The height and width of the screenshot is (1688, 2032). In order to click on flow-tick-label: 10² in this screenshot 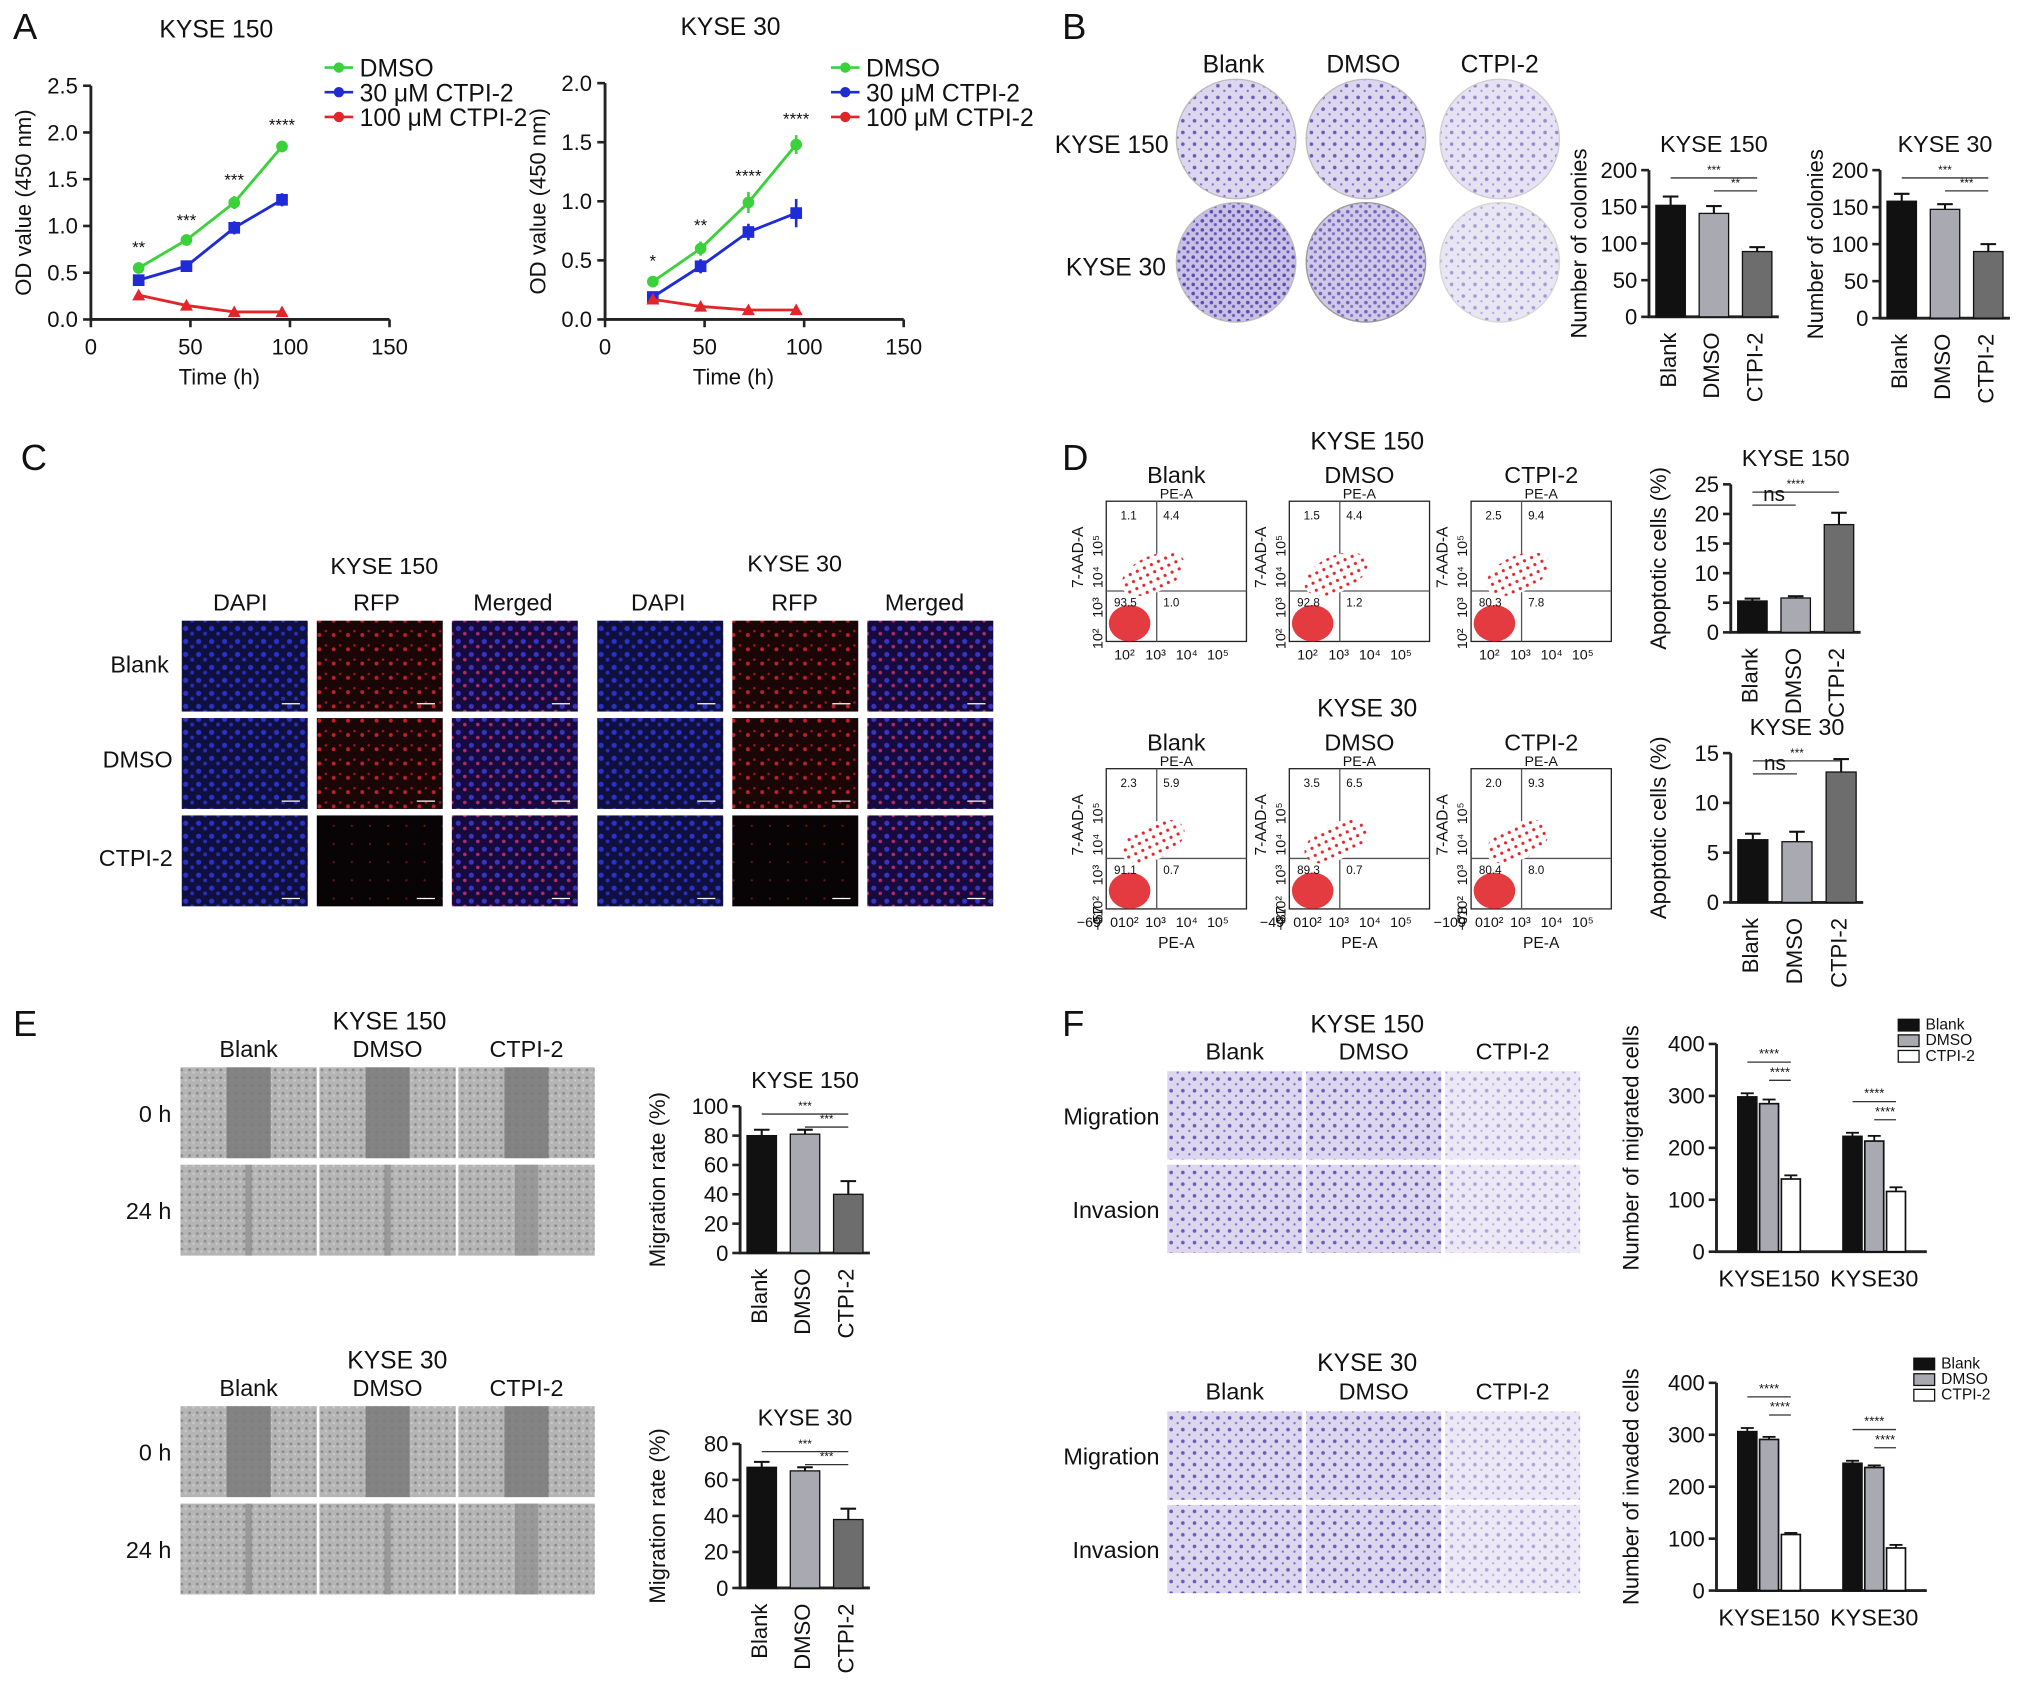, I will do `click(1098, 638)`.